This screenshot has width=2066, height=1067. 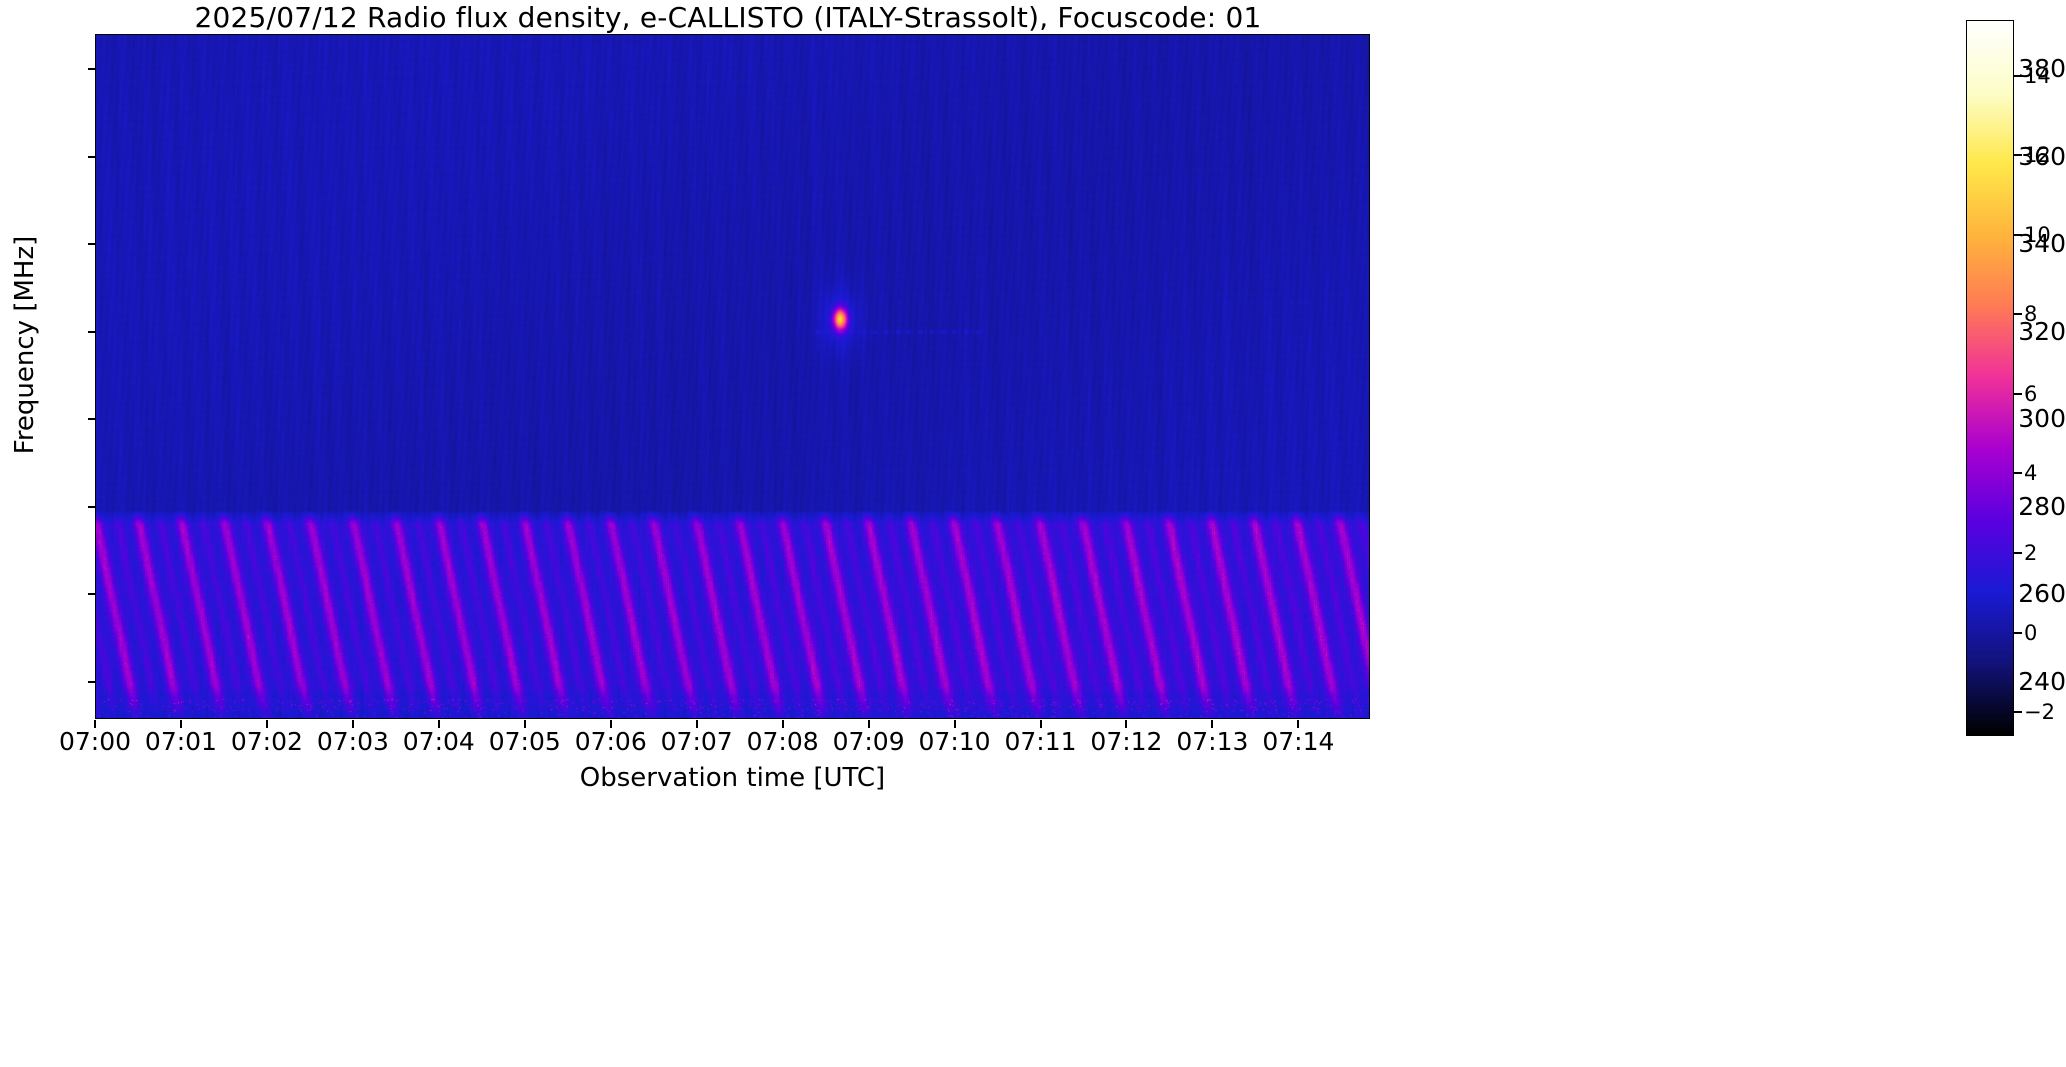 I want to click on colorbar-tick-label: 14, so click(x=2037, y=75).